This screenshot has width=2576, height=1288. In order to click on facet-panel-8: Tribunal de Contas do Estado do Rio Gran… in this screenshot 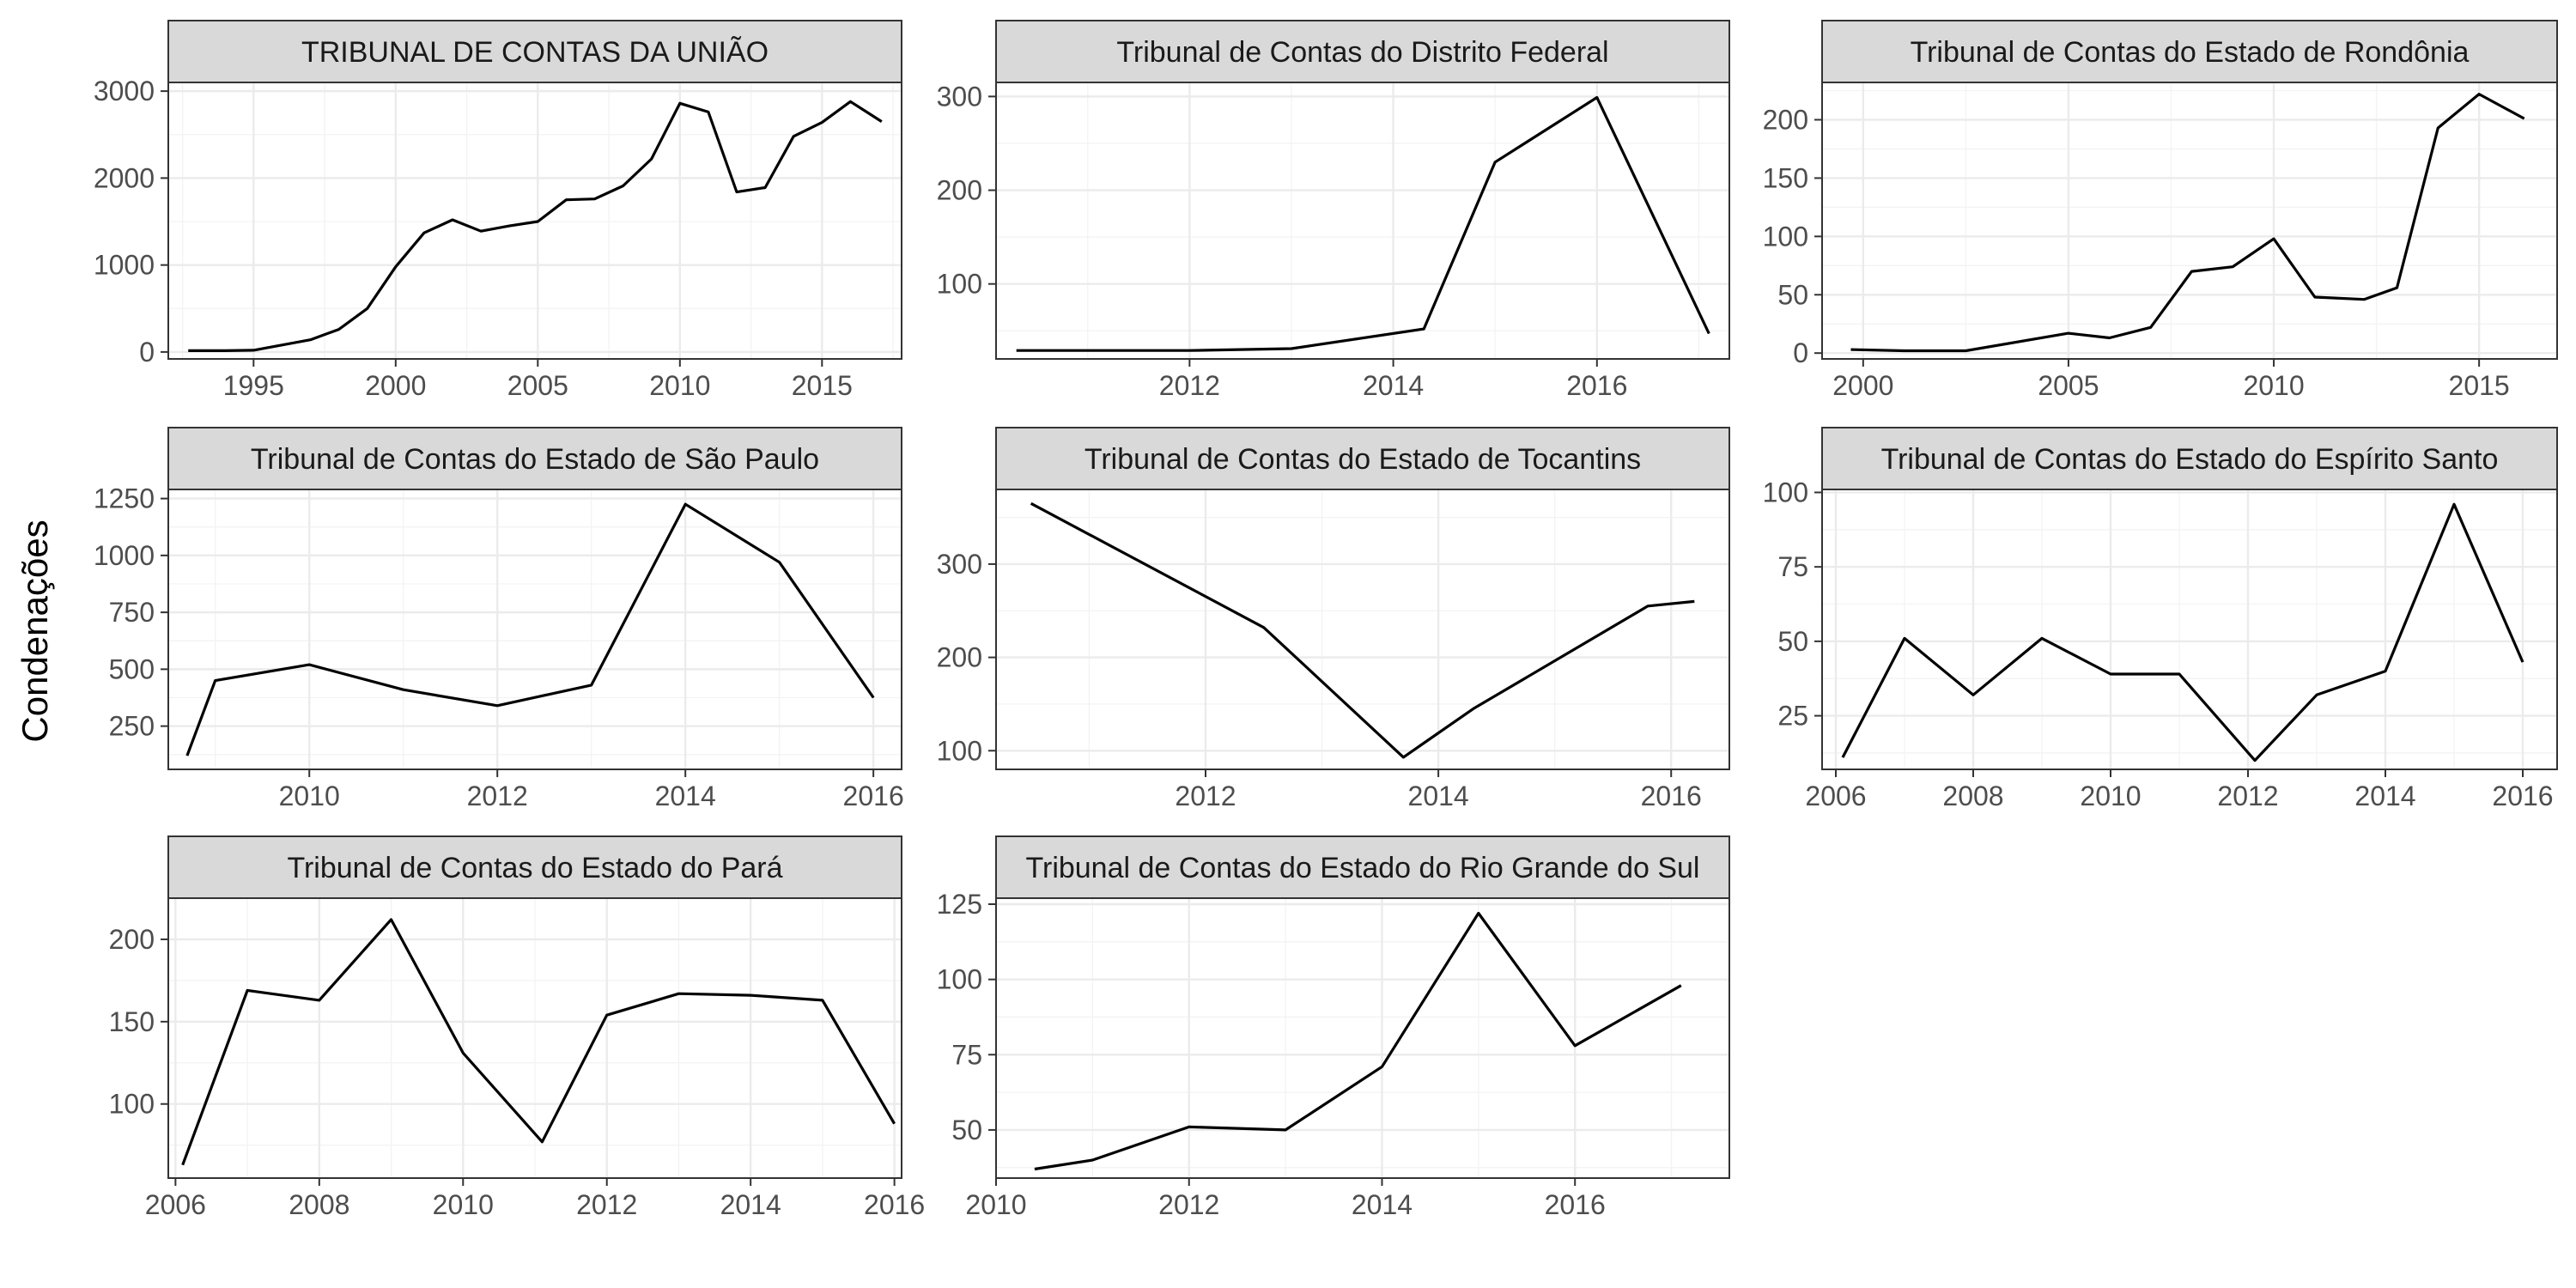, I will do `click(1333, 1028)`.